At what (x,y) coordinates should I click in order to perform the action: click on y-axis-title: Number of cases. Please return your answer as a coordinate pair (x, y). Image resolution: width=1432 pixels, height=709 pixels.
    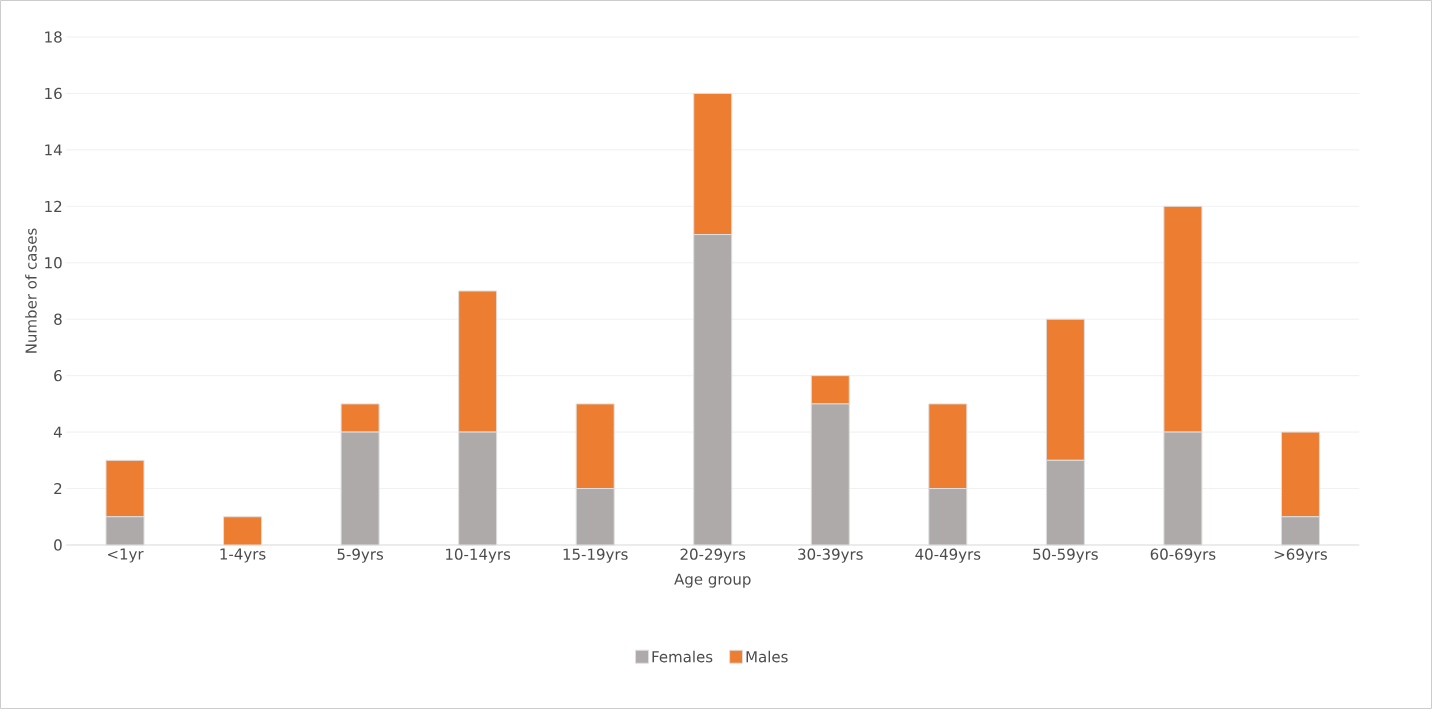
    Looking at the image, I should click on (31, 290).